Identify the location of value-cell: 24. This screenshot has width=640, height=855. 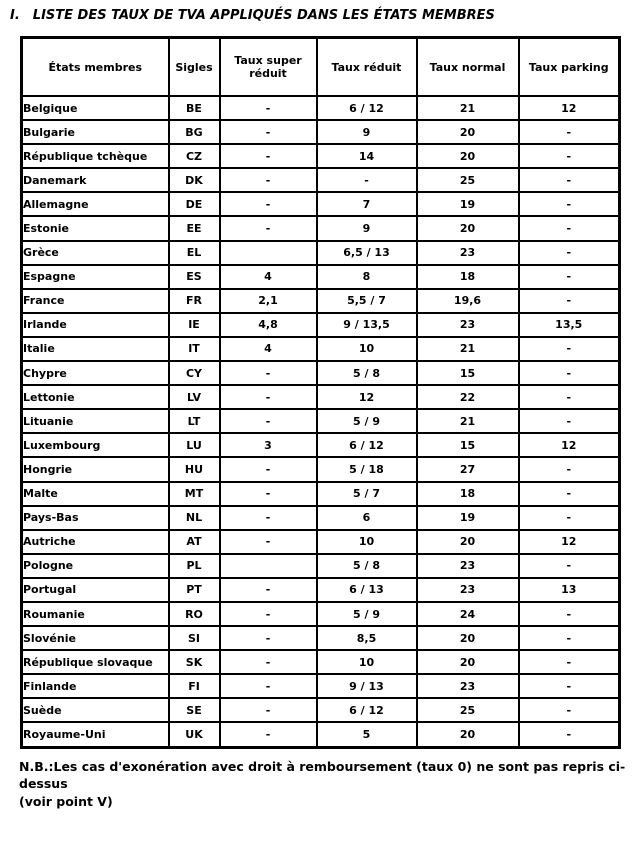
(467, 614).